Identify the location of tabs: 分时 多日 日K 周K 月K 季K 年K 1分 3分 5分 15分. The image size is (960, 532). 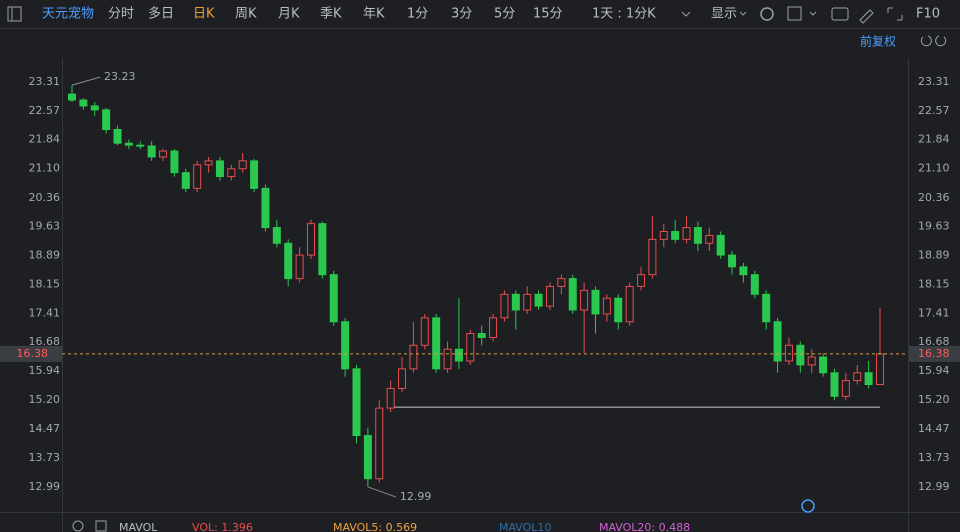
(335, 14).